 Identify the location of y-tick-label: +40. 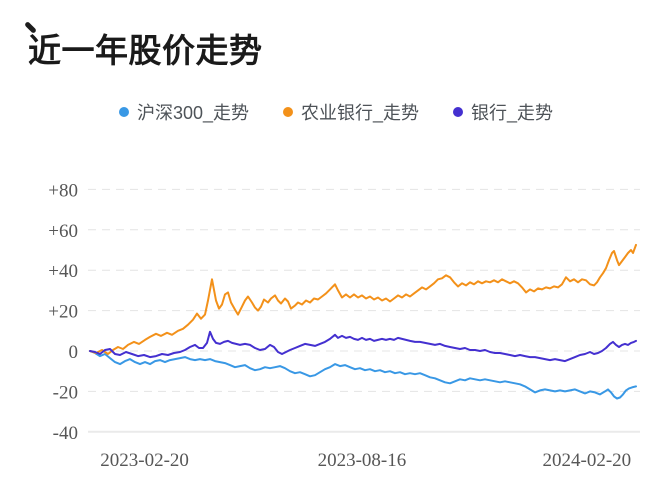
(63, 271).